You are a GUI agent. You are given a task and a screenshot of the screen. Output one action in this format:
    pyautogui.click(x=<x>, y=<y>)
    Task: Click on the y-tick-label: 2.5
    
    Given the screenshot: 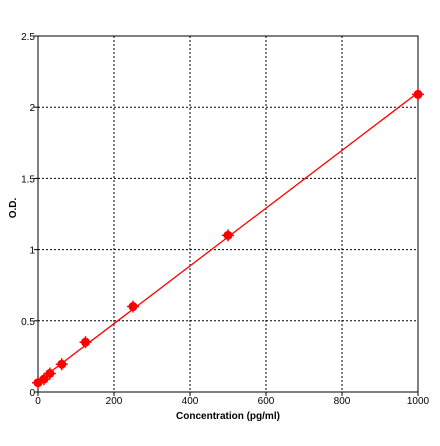 What is the action you would take?
    pyautogui.click(x=28, y=37)
    